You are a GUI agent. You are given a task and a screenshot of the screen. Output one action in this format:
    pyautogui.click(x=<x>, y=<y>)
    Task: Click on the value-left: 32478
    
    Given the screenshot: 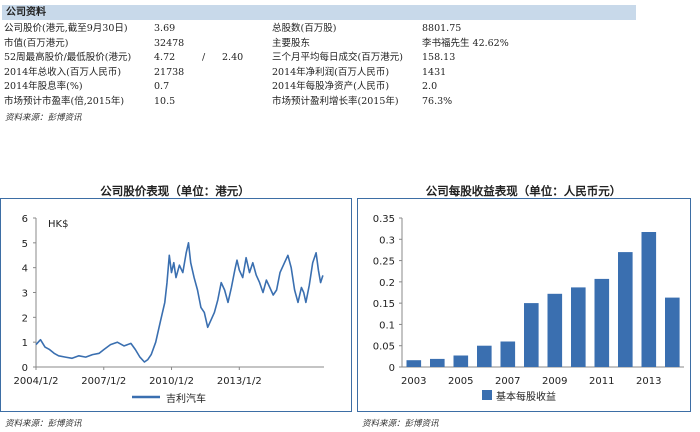 What is the action you would take?
    pyautogui.click(x=169, y=43)
    